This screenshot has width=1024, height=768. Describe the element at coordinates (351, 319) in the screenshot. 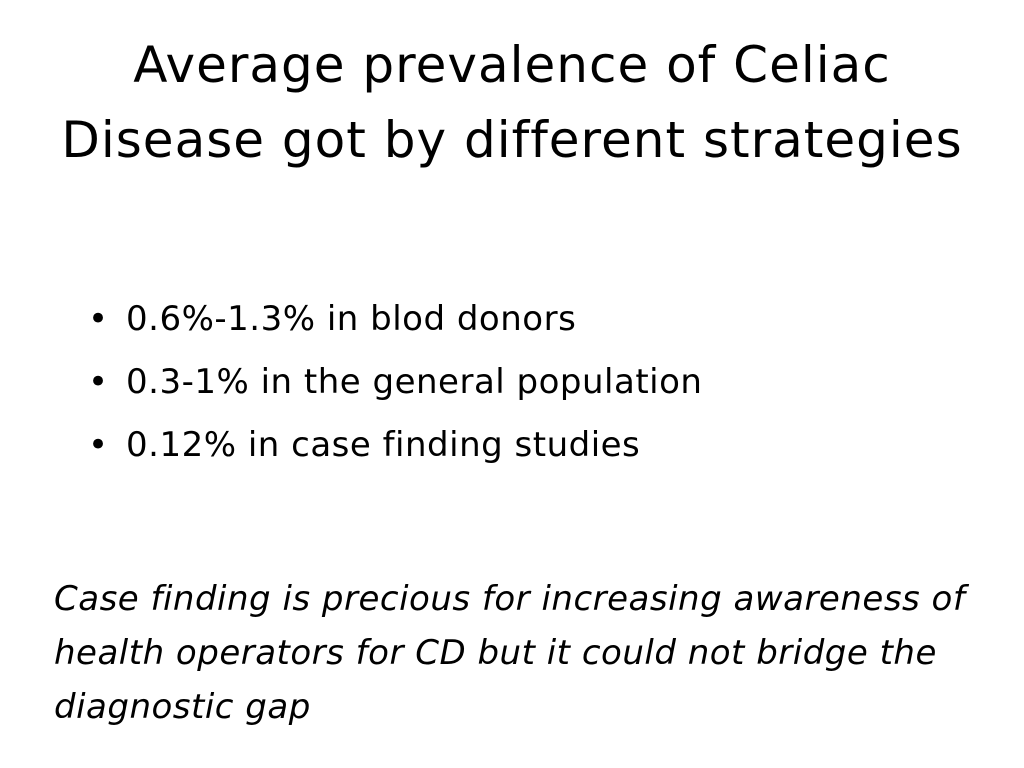

I see `bullet-text: 0.6%-1.3% in blod donors` at that location.